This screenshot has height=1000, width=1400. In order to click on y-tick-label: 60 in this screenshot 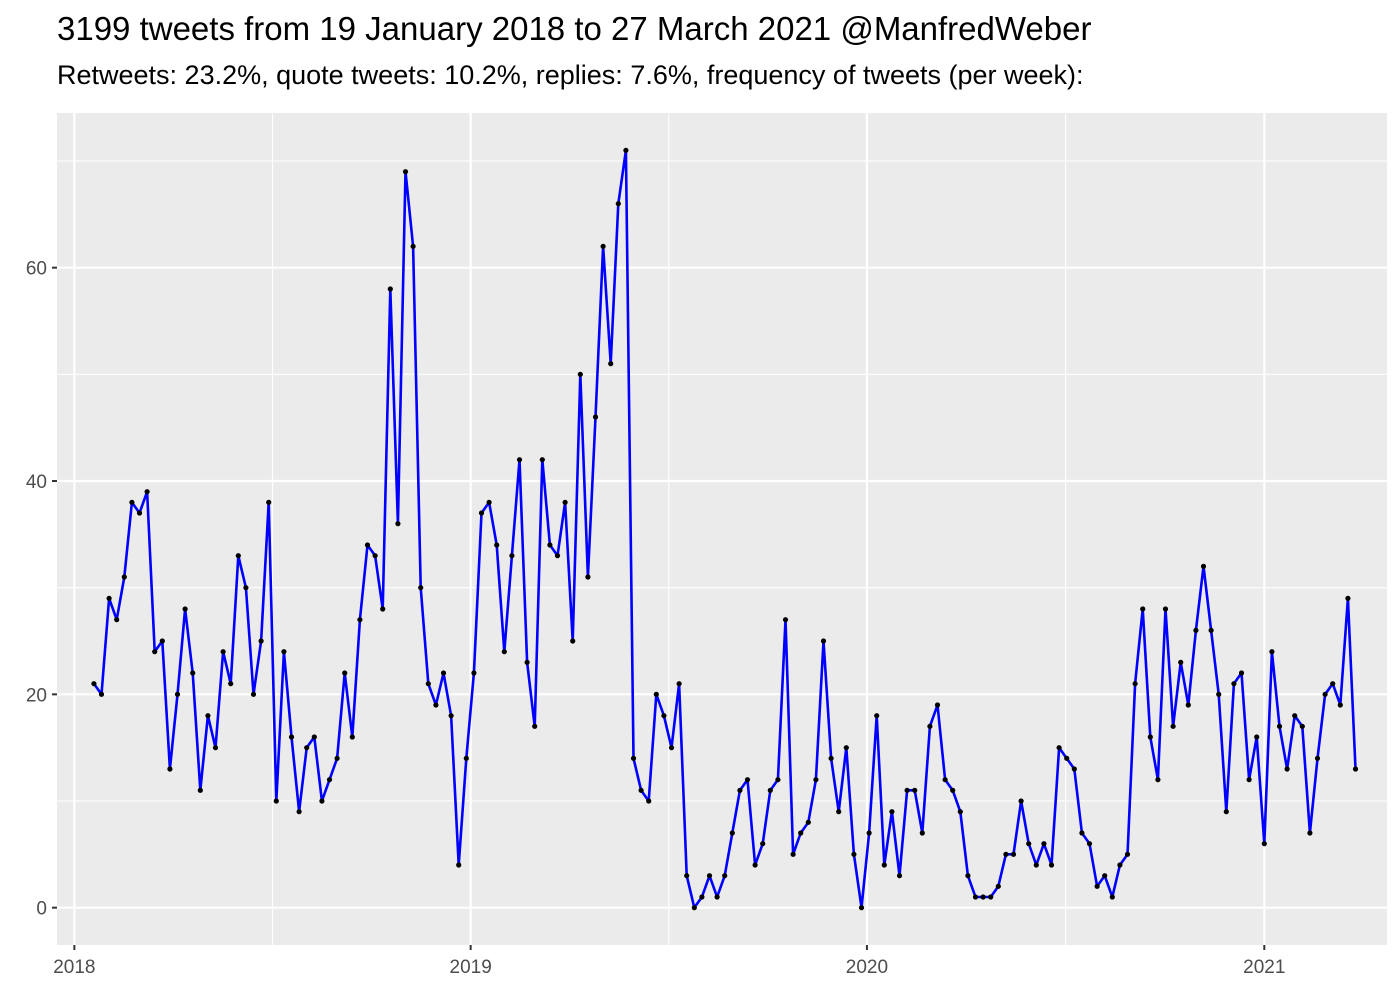, I will do `click(36, 269)`.